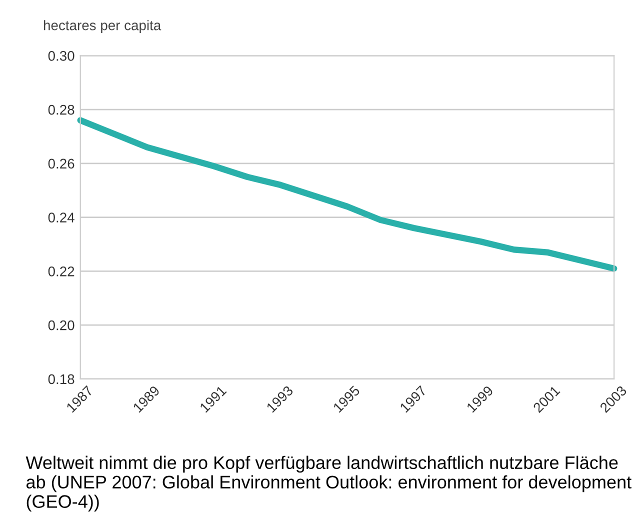 This screenshot has height=530, width=643. I want to click on y-tick-label: 0.20, so click(61, 325).